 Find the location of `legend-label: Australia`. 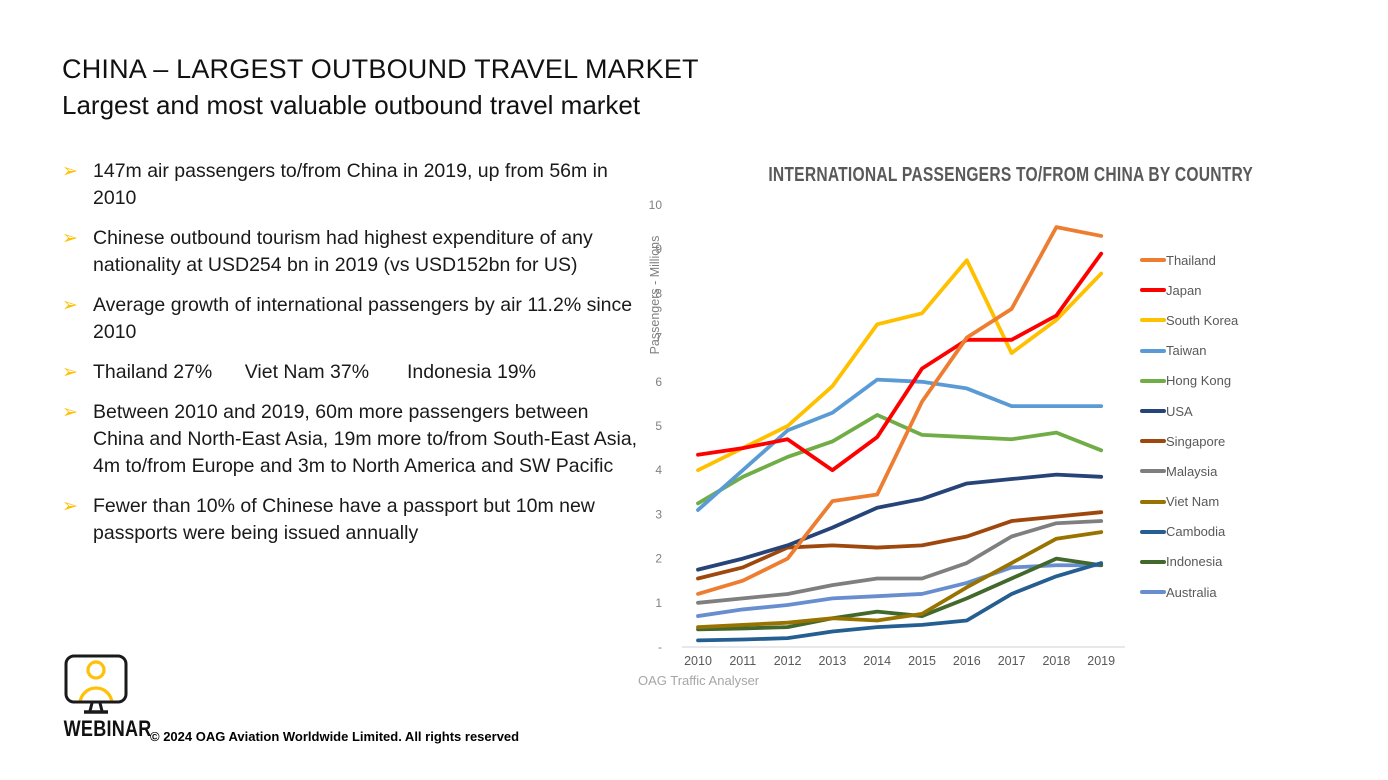

legend-label: Australia is located at coordinates (1191, 592).